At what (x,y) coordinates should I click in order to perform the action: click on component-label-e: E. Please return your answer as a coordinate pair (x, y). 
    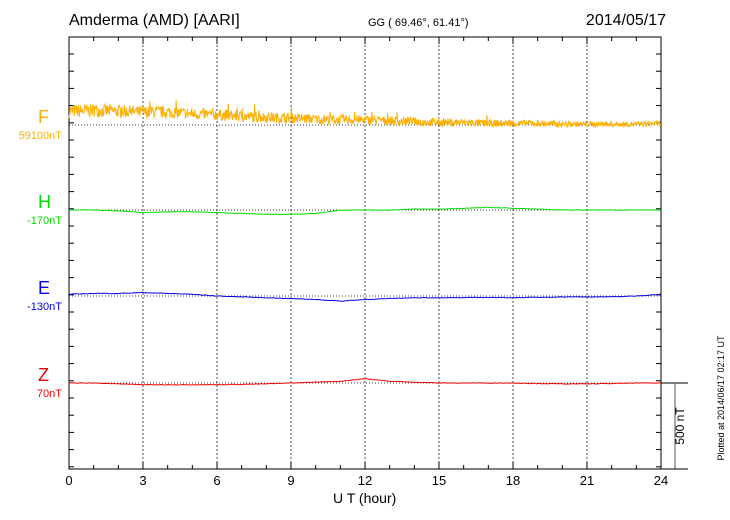
    Looking at the image, I should click on (44, 288).